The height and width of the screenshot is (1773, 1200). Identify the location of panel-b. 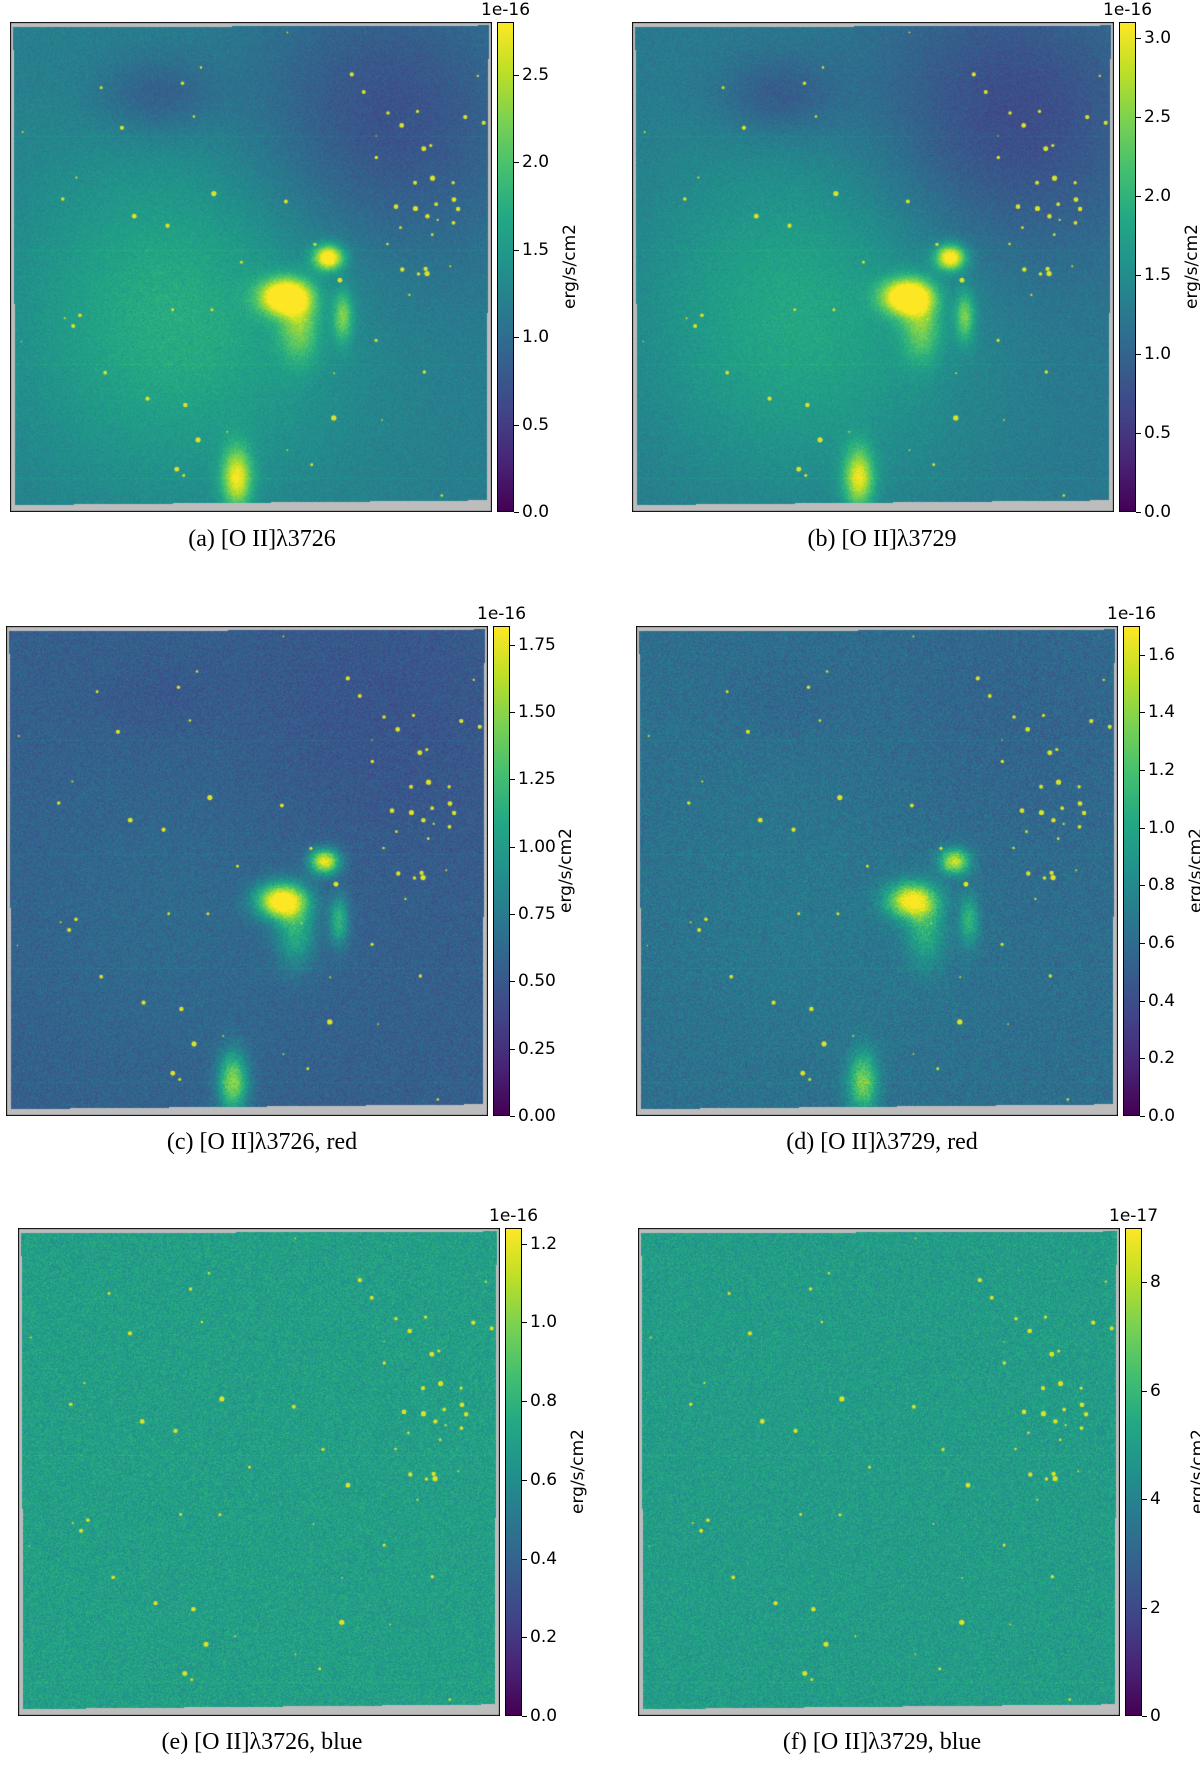
(873, 267).